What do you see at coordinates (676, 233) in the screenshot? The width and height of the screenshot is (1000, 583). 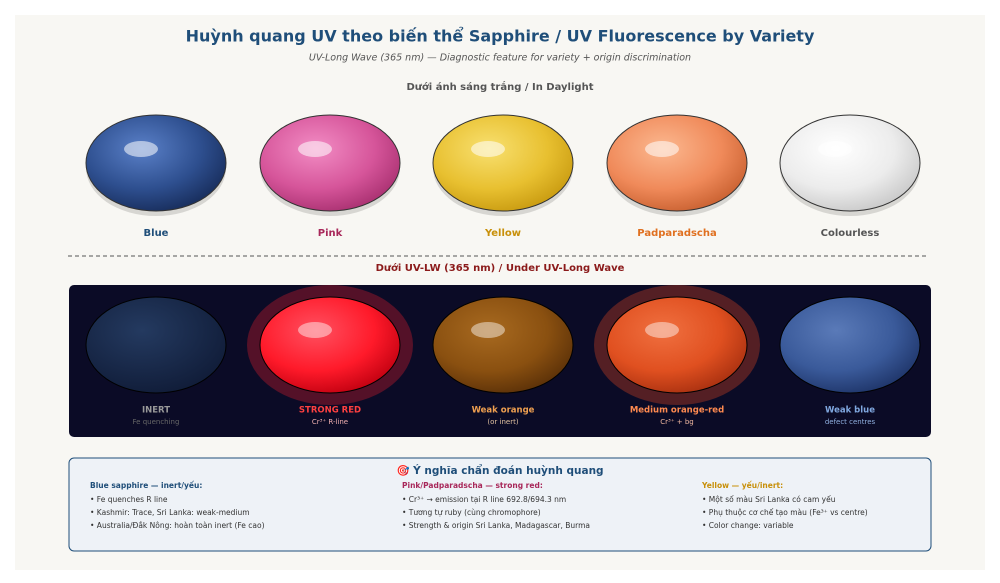 I see `gem-label: Padparadscha` at bounding box center [676, 233].